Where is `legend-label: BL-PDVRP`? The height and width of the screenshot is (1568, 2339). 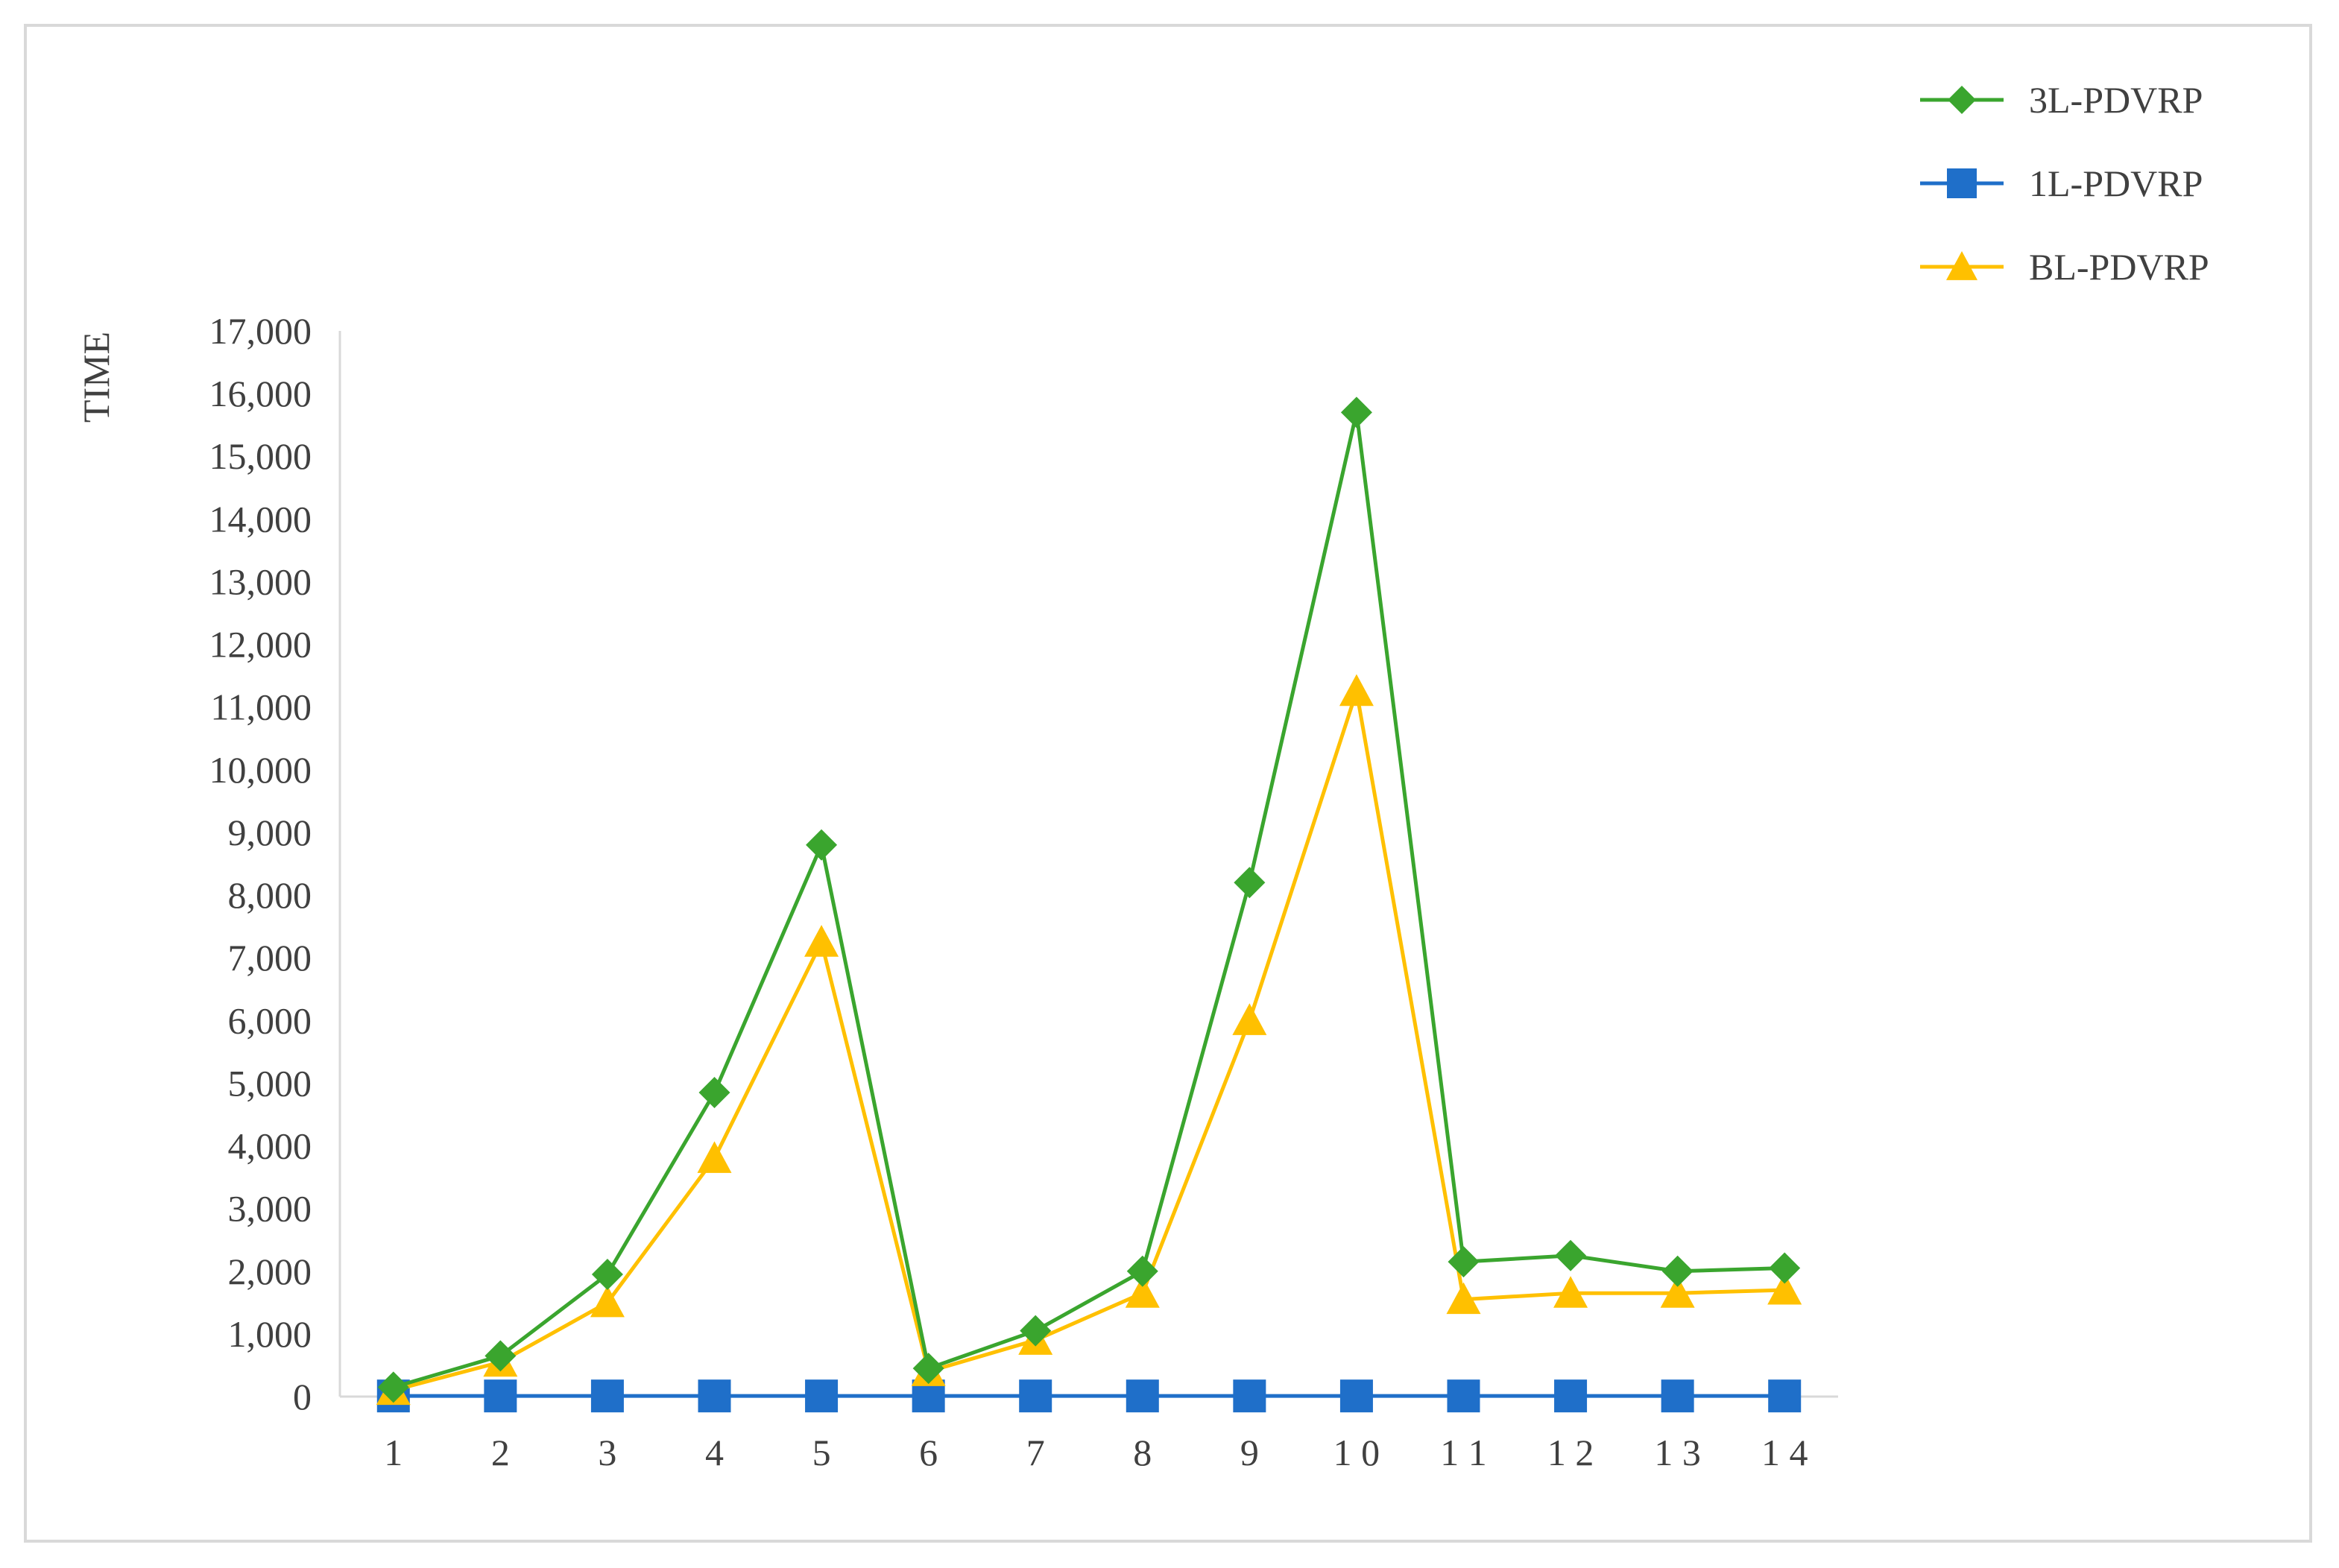
legend-label: BL-PDVRP is located at coordinates (2119, 267).